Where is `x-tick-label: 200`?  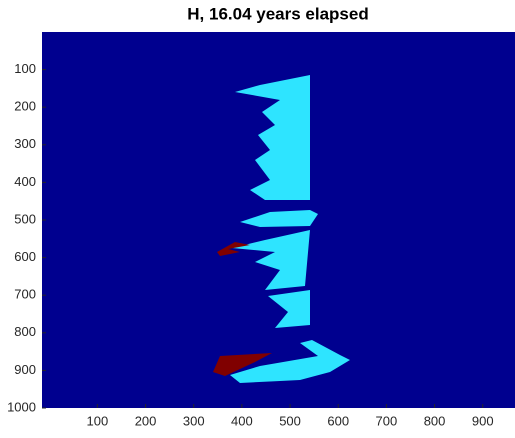 x-tick-label: 200 is located at coordinates (146, 420).